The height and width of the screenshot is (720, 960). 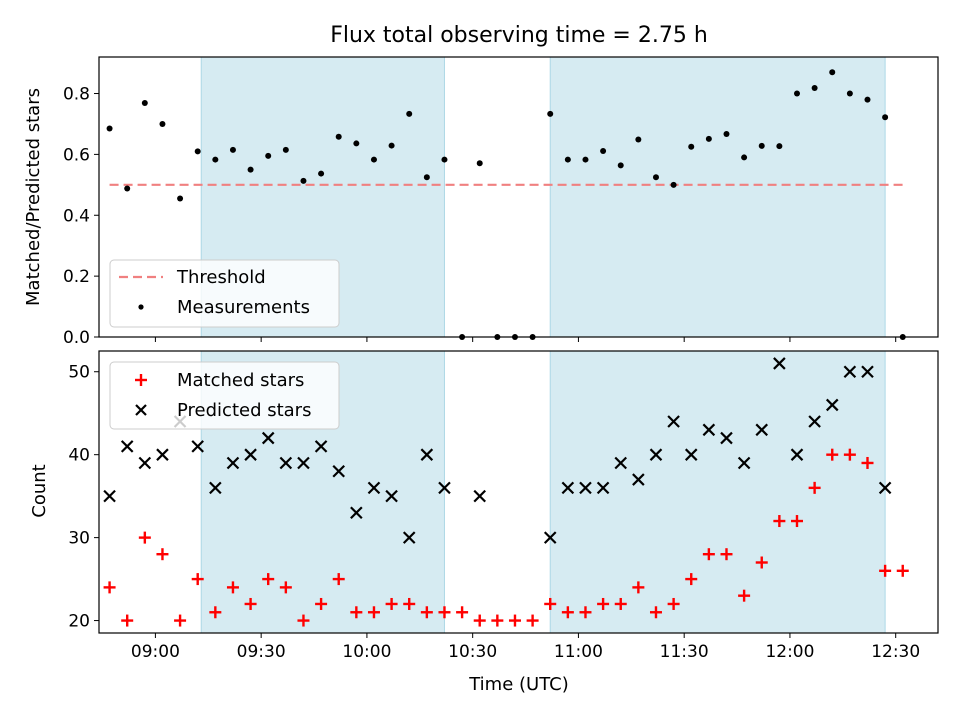 What do you see at coordinates (578, 652) in the screenshot?
I see `x-tick-label: 11:00` at bounding box center [578, 652].